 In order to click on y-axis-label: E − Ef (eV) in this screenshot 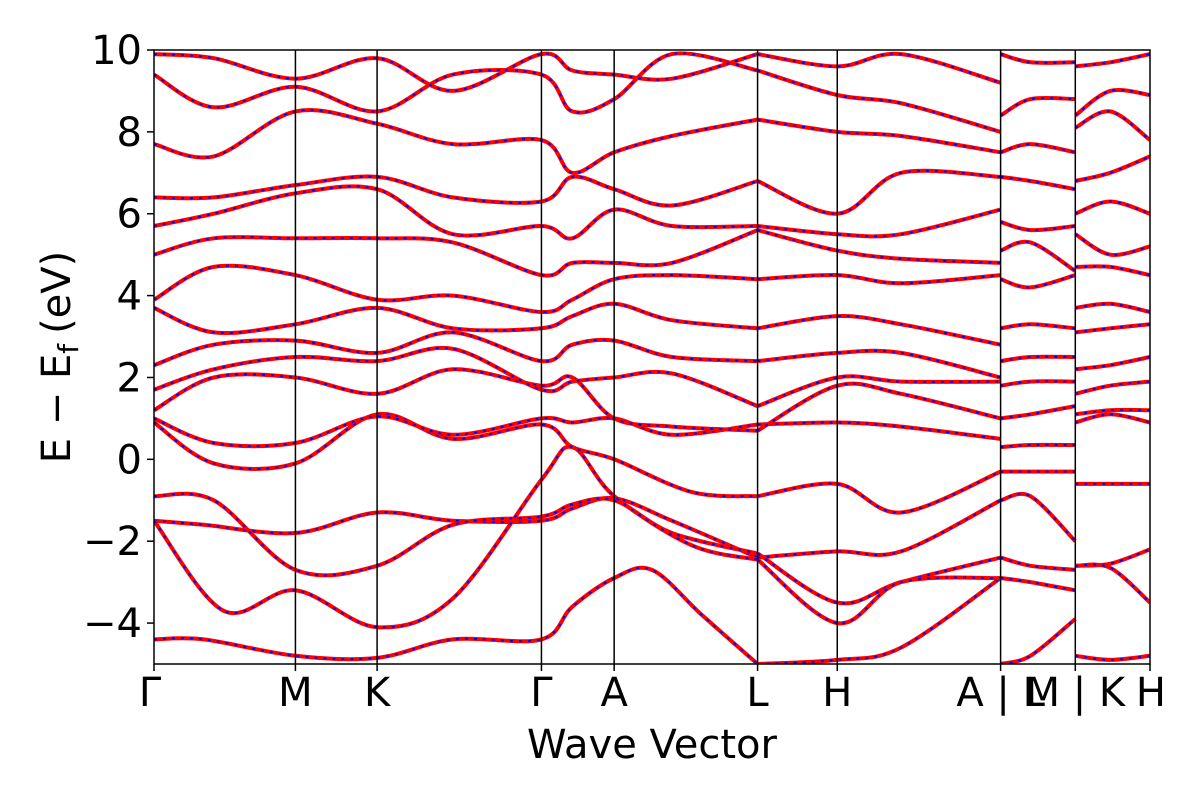, I will do `click(59, 357)`.